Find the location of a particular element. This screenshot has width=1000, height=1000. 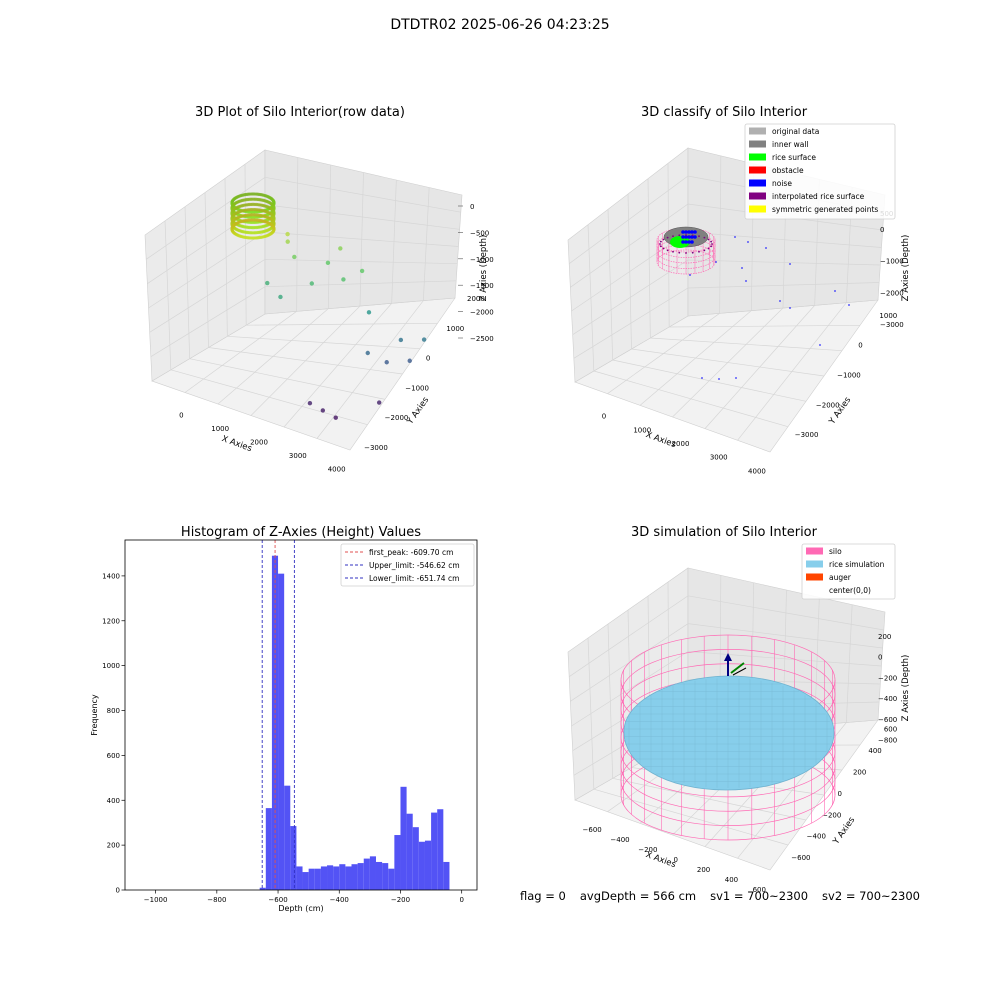

x-tick-label: 200 is located at coordinates (703, 870).